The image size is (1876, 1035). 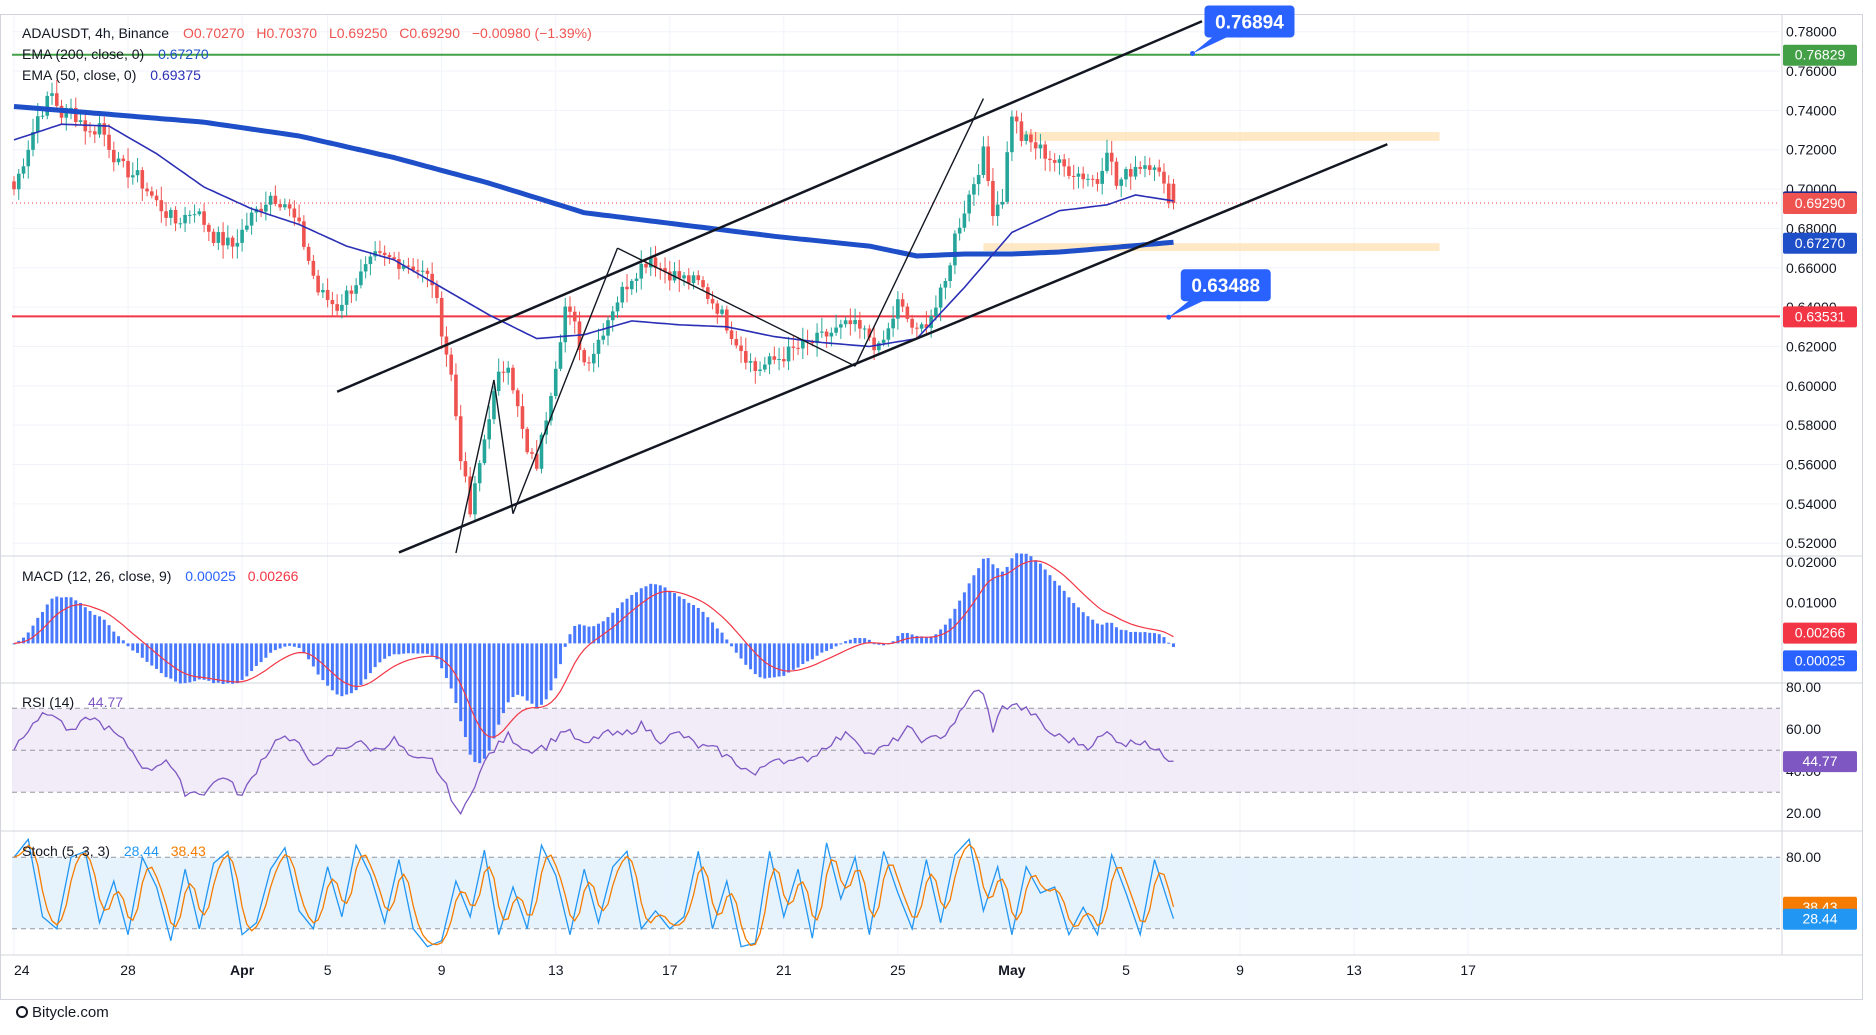 I want to click on tag-last-price: 0.69290, so click(x=1820, y=204).